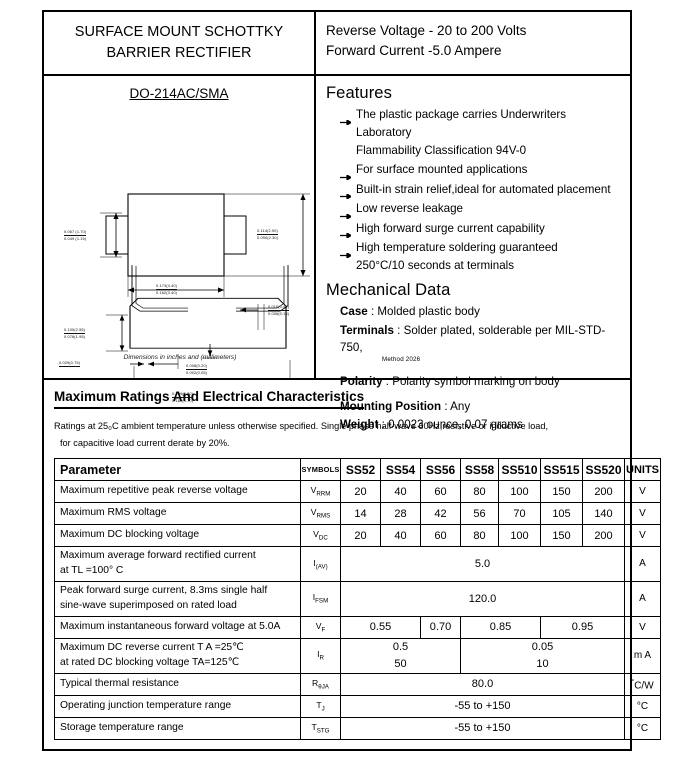 This screenshot has width=673, height=761. What do you see at coordinates (482, 311) in the screenshot?
I see `mech-case-row: Case : Molded plastic body` at bounding box center [482, 311].